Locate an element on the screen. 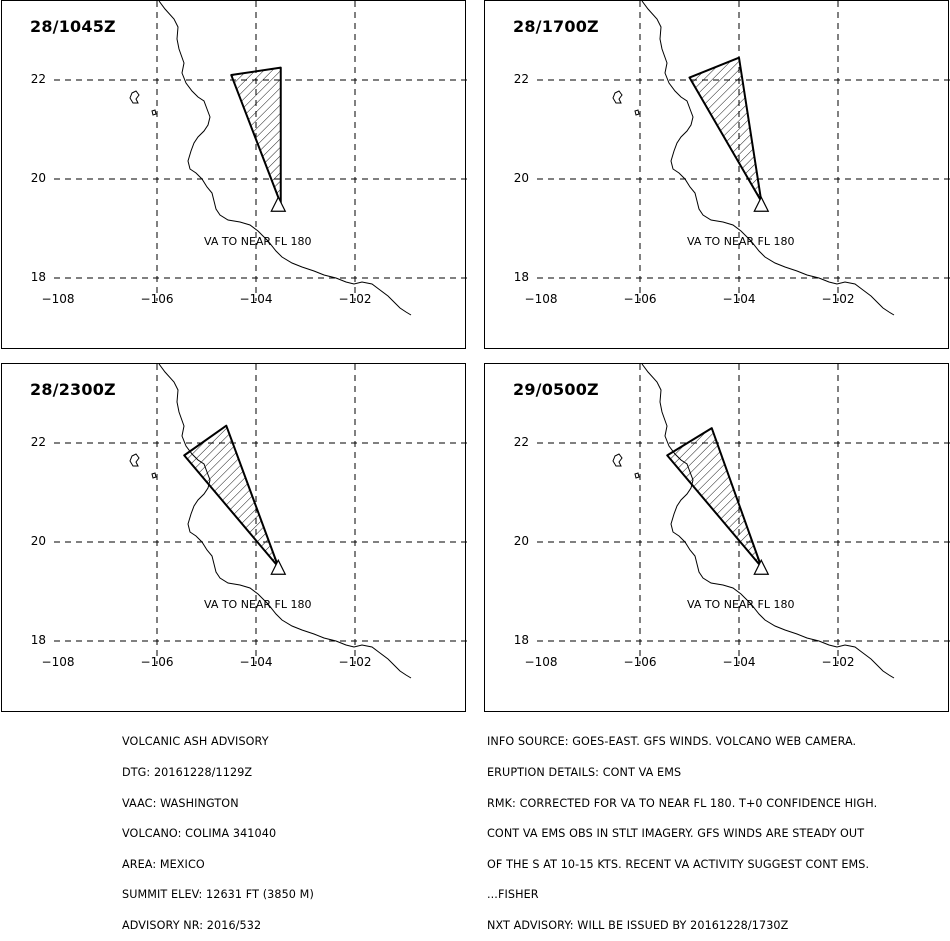 The height and width of the screenshot is (941, 950). advisory-eruption-details: ERUPTION DETAILS: CONT VA EMS is located at coordinates (584, 772).